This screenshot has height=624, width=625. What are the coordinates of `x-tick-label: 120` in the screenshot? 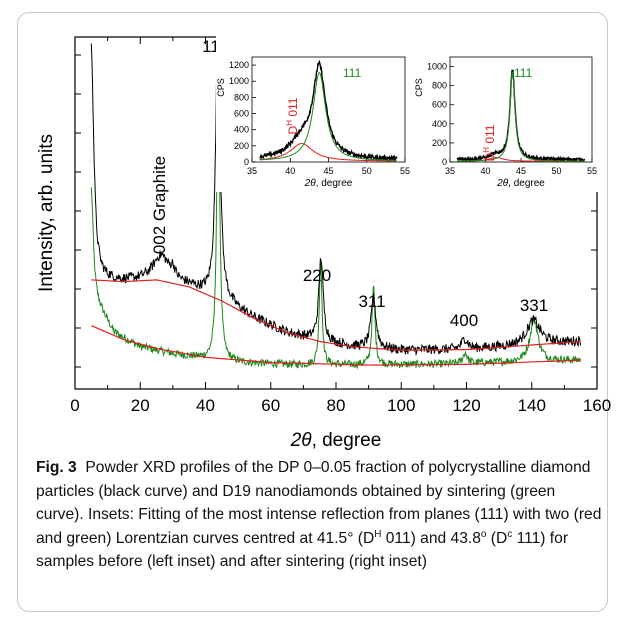 It's located at (466, 405).